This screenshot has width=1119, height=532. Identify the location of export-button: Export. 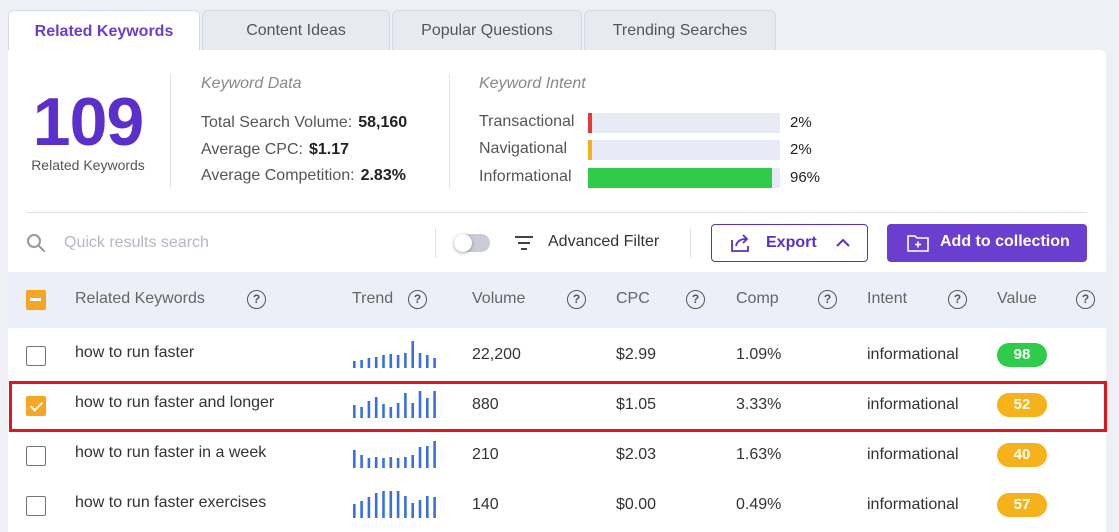
(789, 243).